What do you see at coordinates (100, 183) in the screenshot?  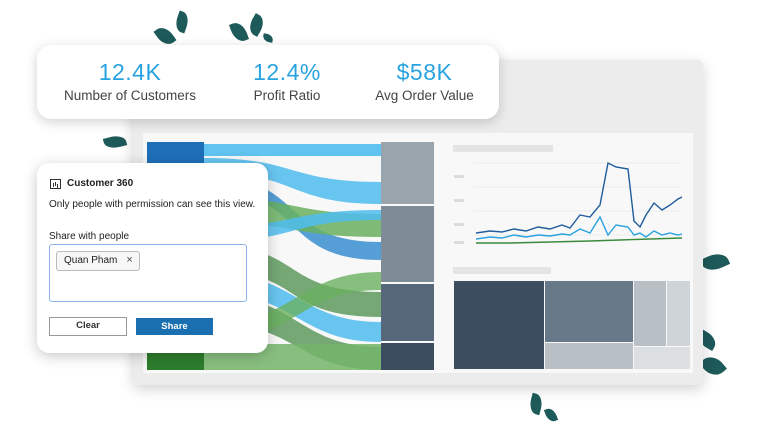 I see `dialog-title: Customer 360` at bounding box center [100, 183].